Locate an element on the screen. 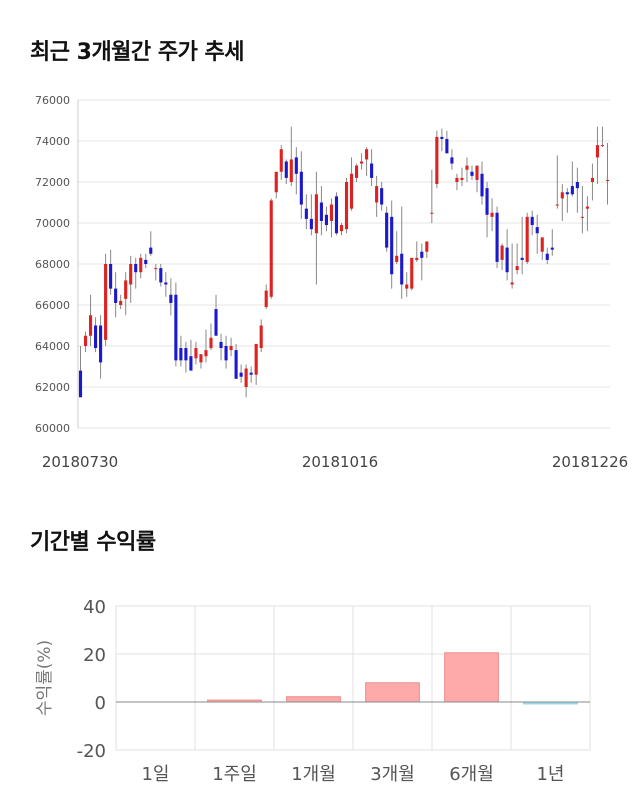 The width and height of the screenshot is (640, 810). price-y-tick: 64000 is located at coordinates (52, 346).